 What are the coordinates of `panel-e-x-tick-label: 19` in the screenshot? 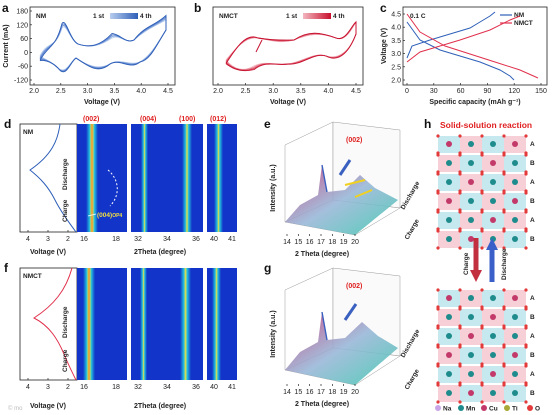 It's located at (344, 242).